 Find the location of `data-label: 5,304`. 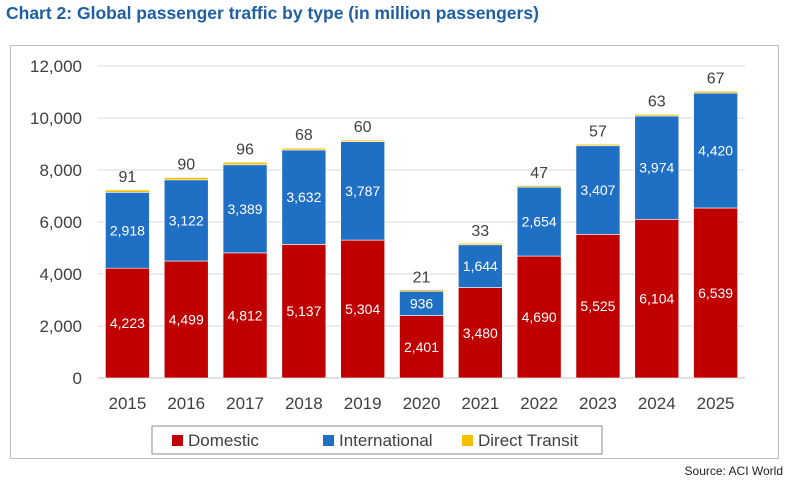

data-label: 5,304 is located at coordinates (362, 309).